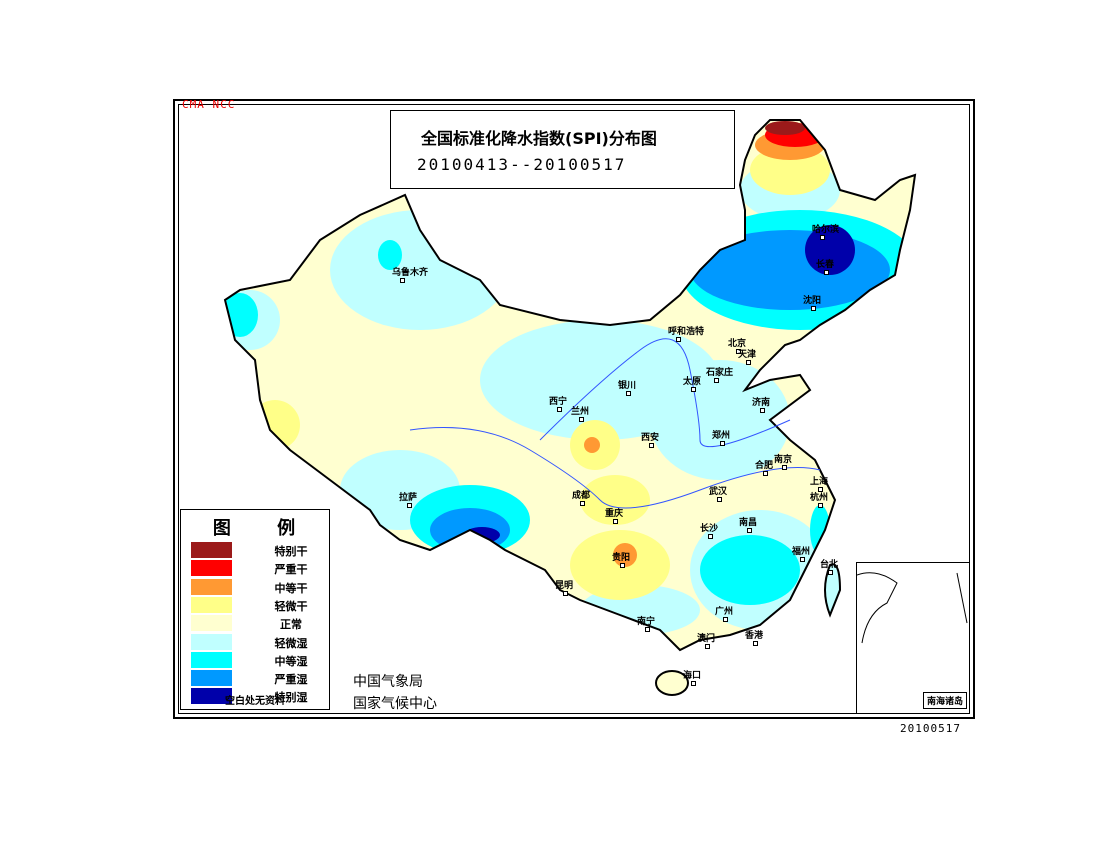  What do you see at coordinates (754, 636) in the screenshot?
I see `city-label: 香港` at bounding box center [754, 636].